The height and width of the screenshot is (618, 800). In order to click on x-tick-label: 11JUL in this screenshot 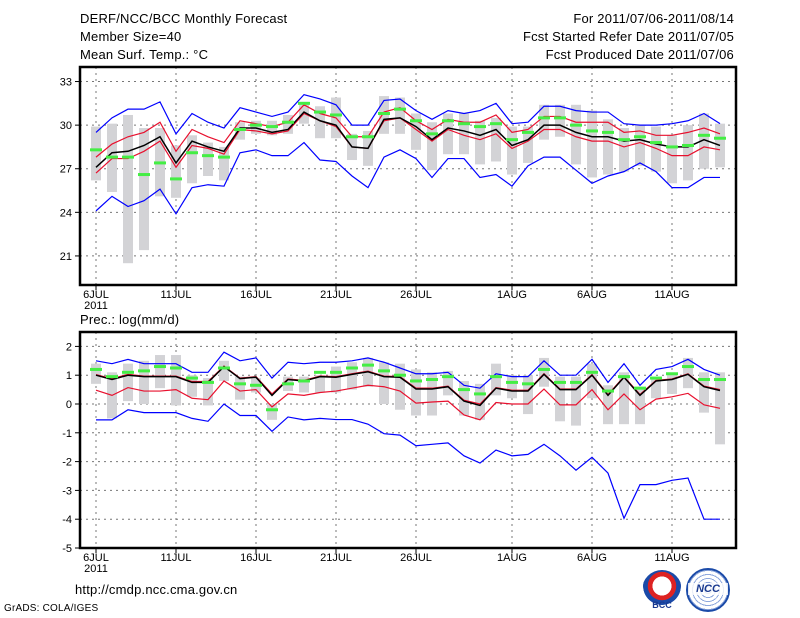, I will do `click(176, 295)`.